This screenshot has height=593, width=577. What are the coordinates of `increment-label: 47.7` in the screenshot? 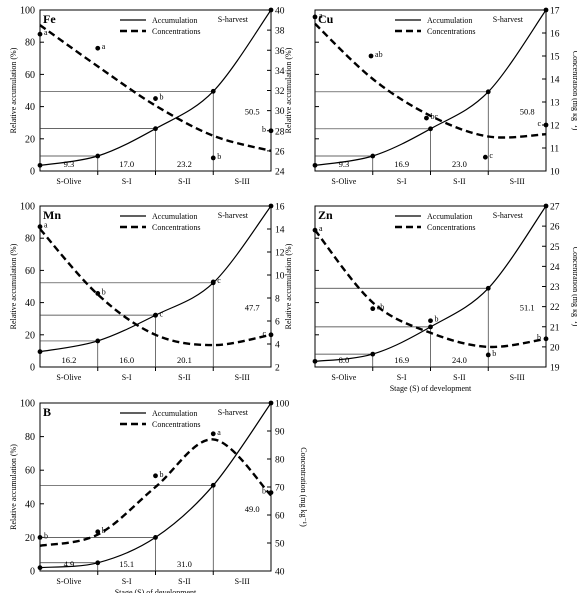 It's located at (252, 308).